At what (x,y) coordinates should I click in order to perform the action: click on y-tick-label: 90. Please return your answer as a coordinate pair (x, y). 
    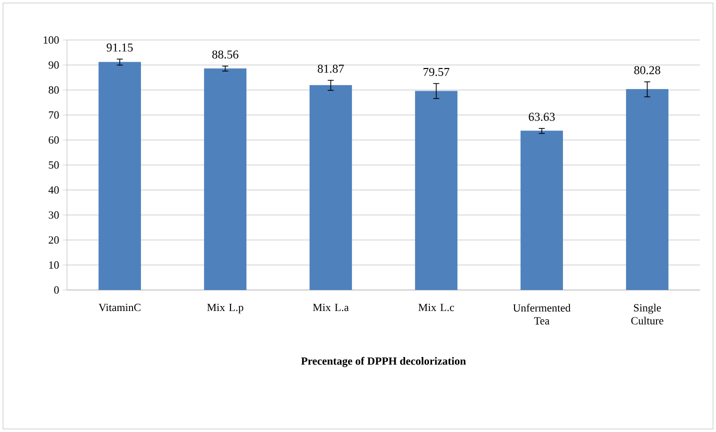
    Looking at the image, I should click on (53, 65).